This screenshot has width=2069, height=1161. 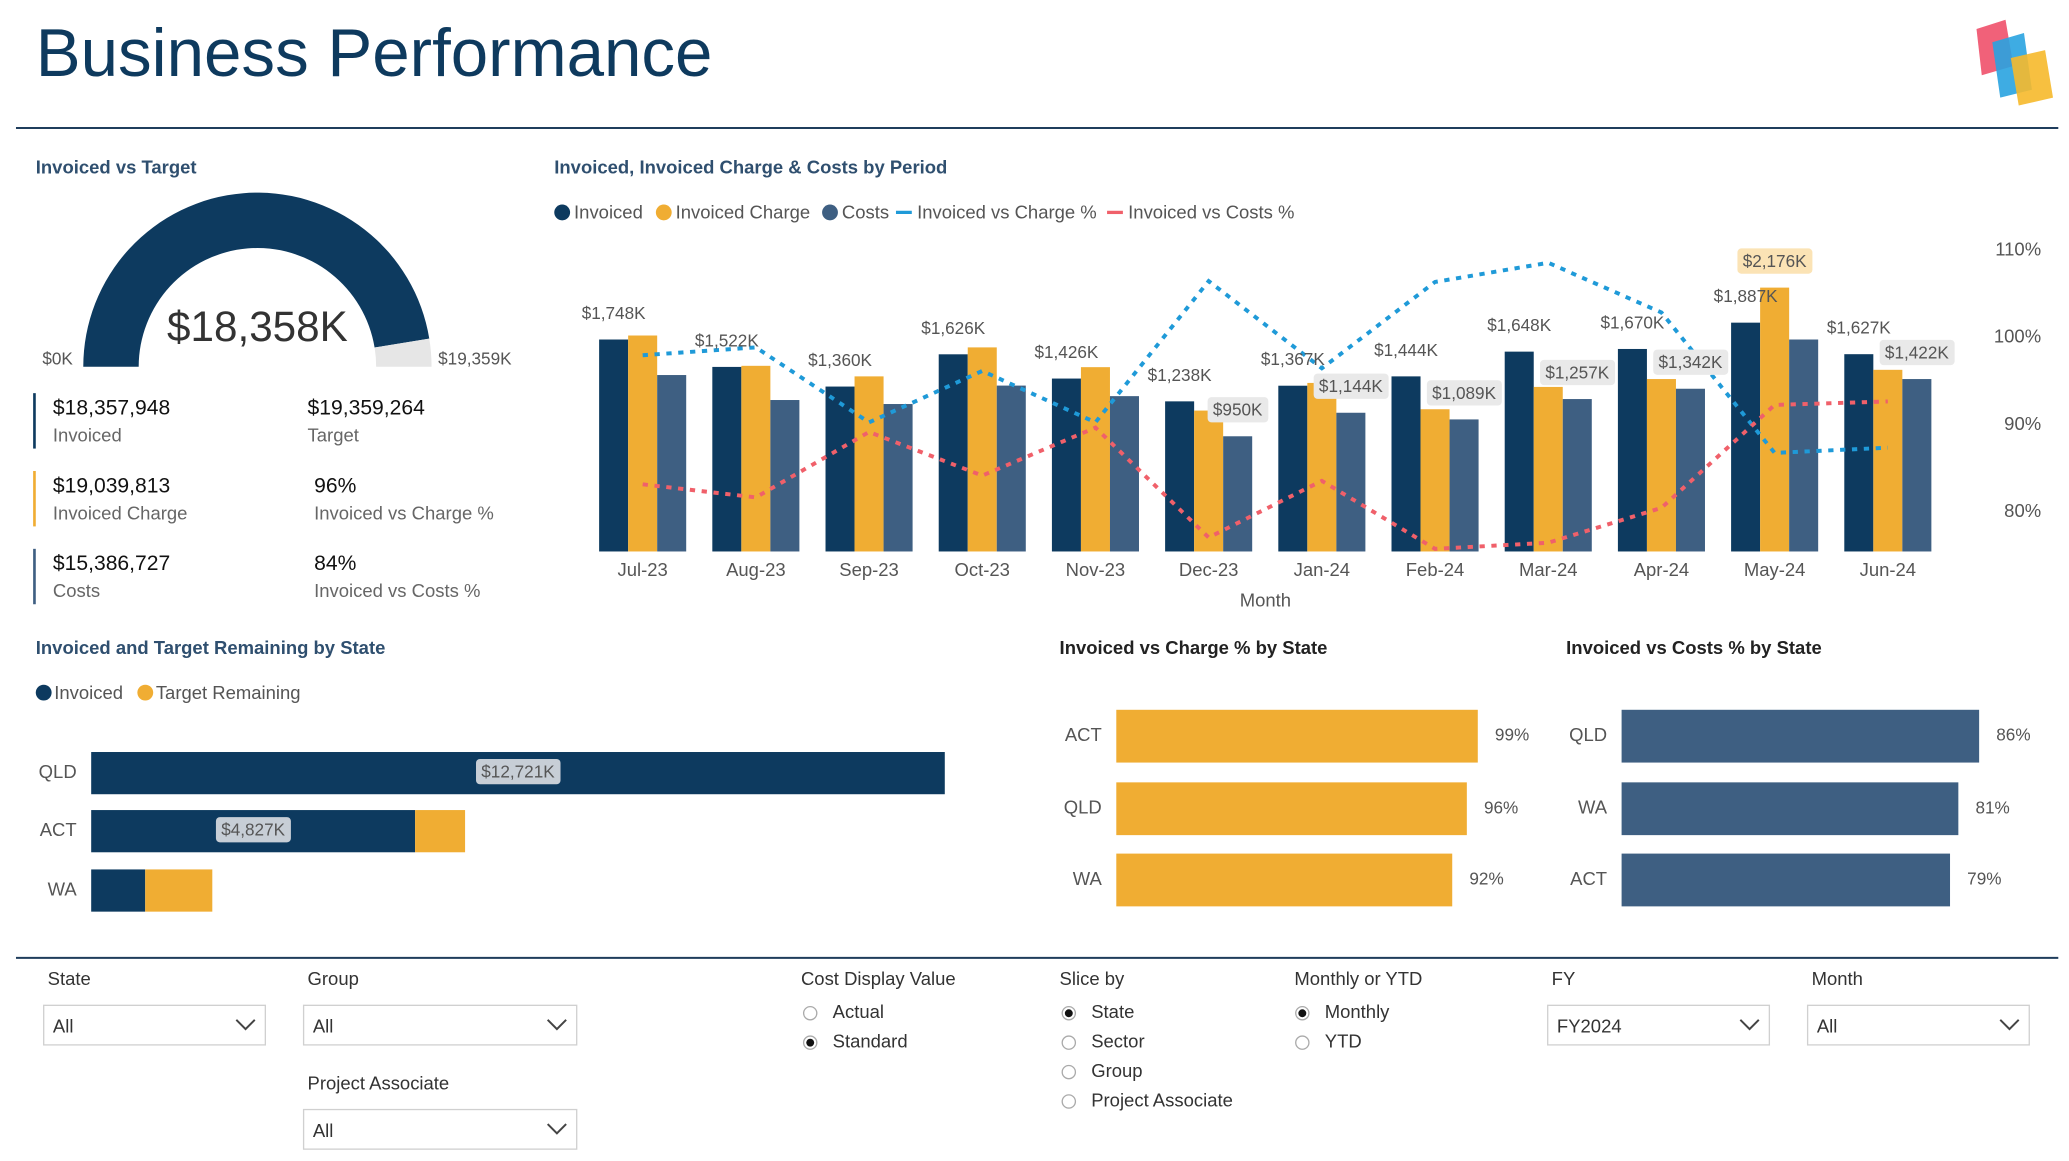 I want to click on x-tick-label: Mar-24, so click(x=1548, y=569).